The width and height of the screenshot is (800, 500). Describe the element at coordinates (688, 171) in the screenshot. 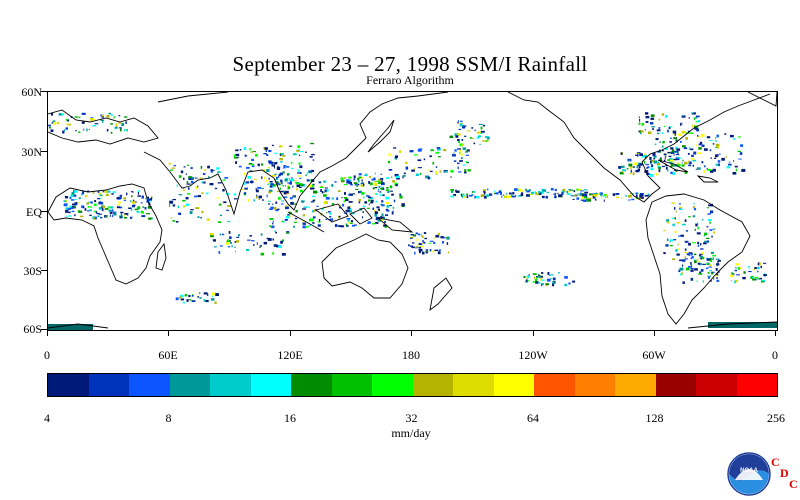

I see `coastline-caribbean` at that location.